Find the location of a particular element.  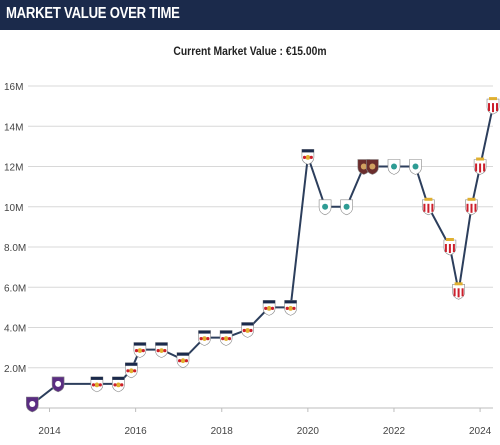

section-title: MARKET VALUE OVER TIME is located at coordinates (93, 13).